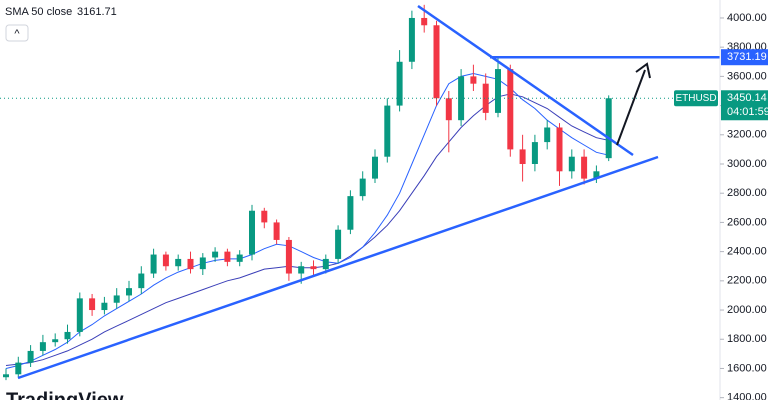 The width and height of the screenshot is (768, 400). Describe the element at coordinates (97, 12) in the screenshot. I see `indicator-value: 3161.71` at that location.